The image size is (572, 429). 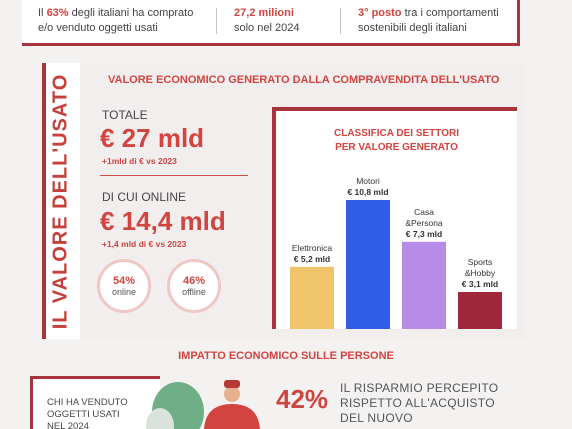 What do you see at coordinates (87, 413) in the screenshot?
I see `sellers-card-text: CHI HA VENDUTO OGGETTI USATI NEL 2024` at bounding box center [87, 413].